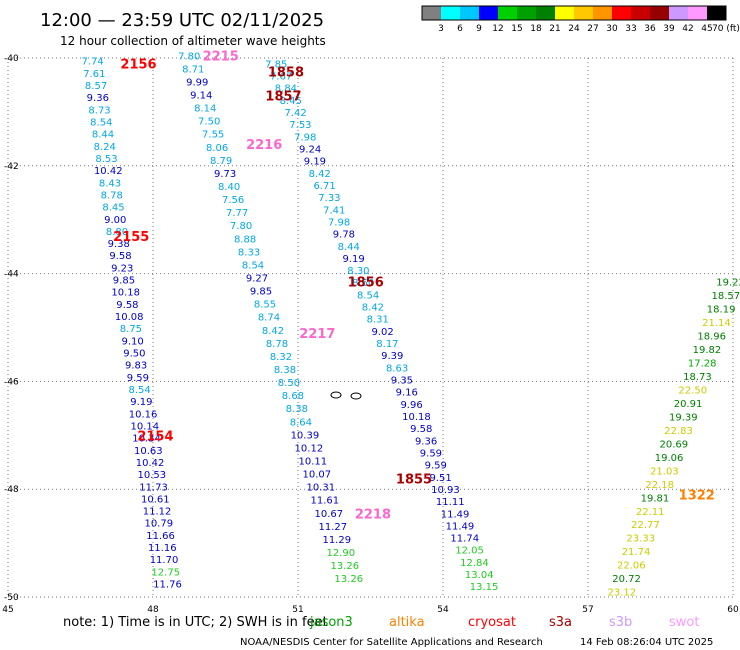 Image resolution: width=740 pixels, height=650 pixels. Describe the element at coordinates (650, 29) in the screenshot. I see `color-bar-label: 36` at that location.